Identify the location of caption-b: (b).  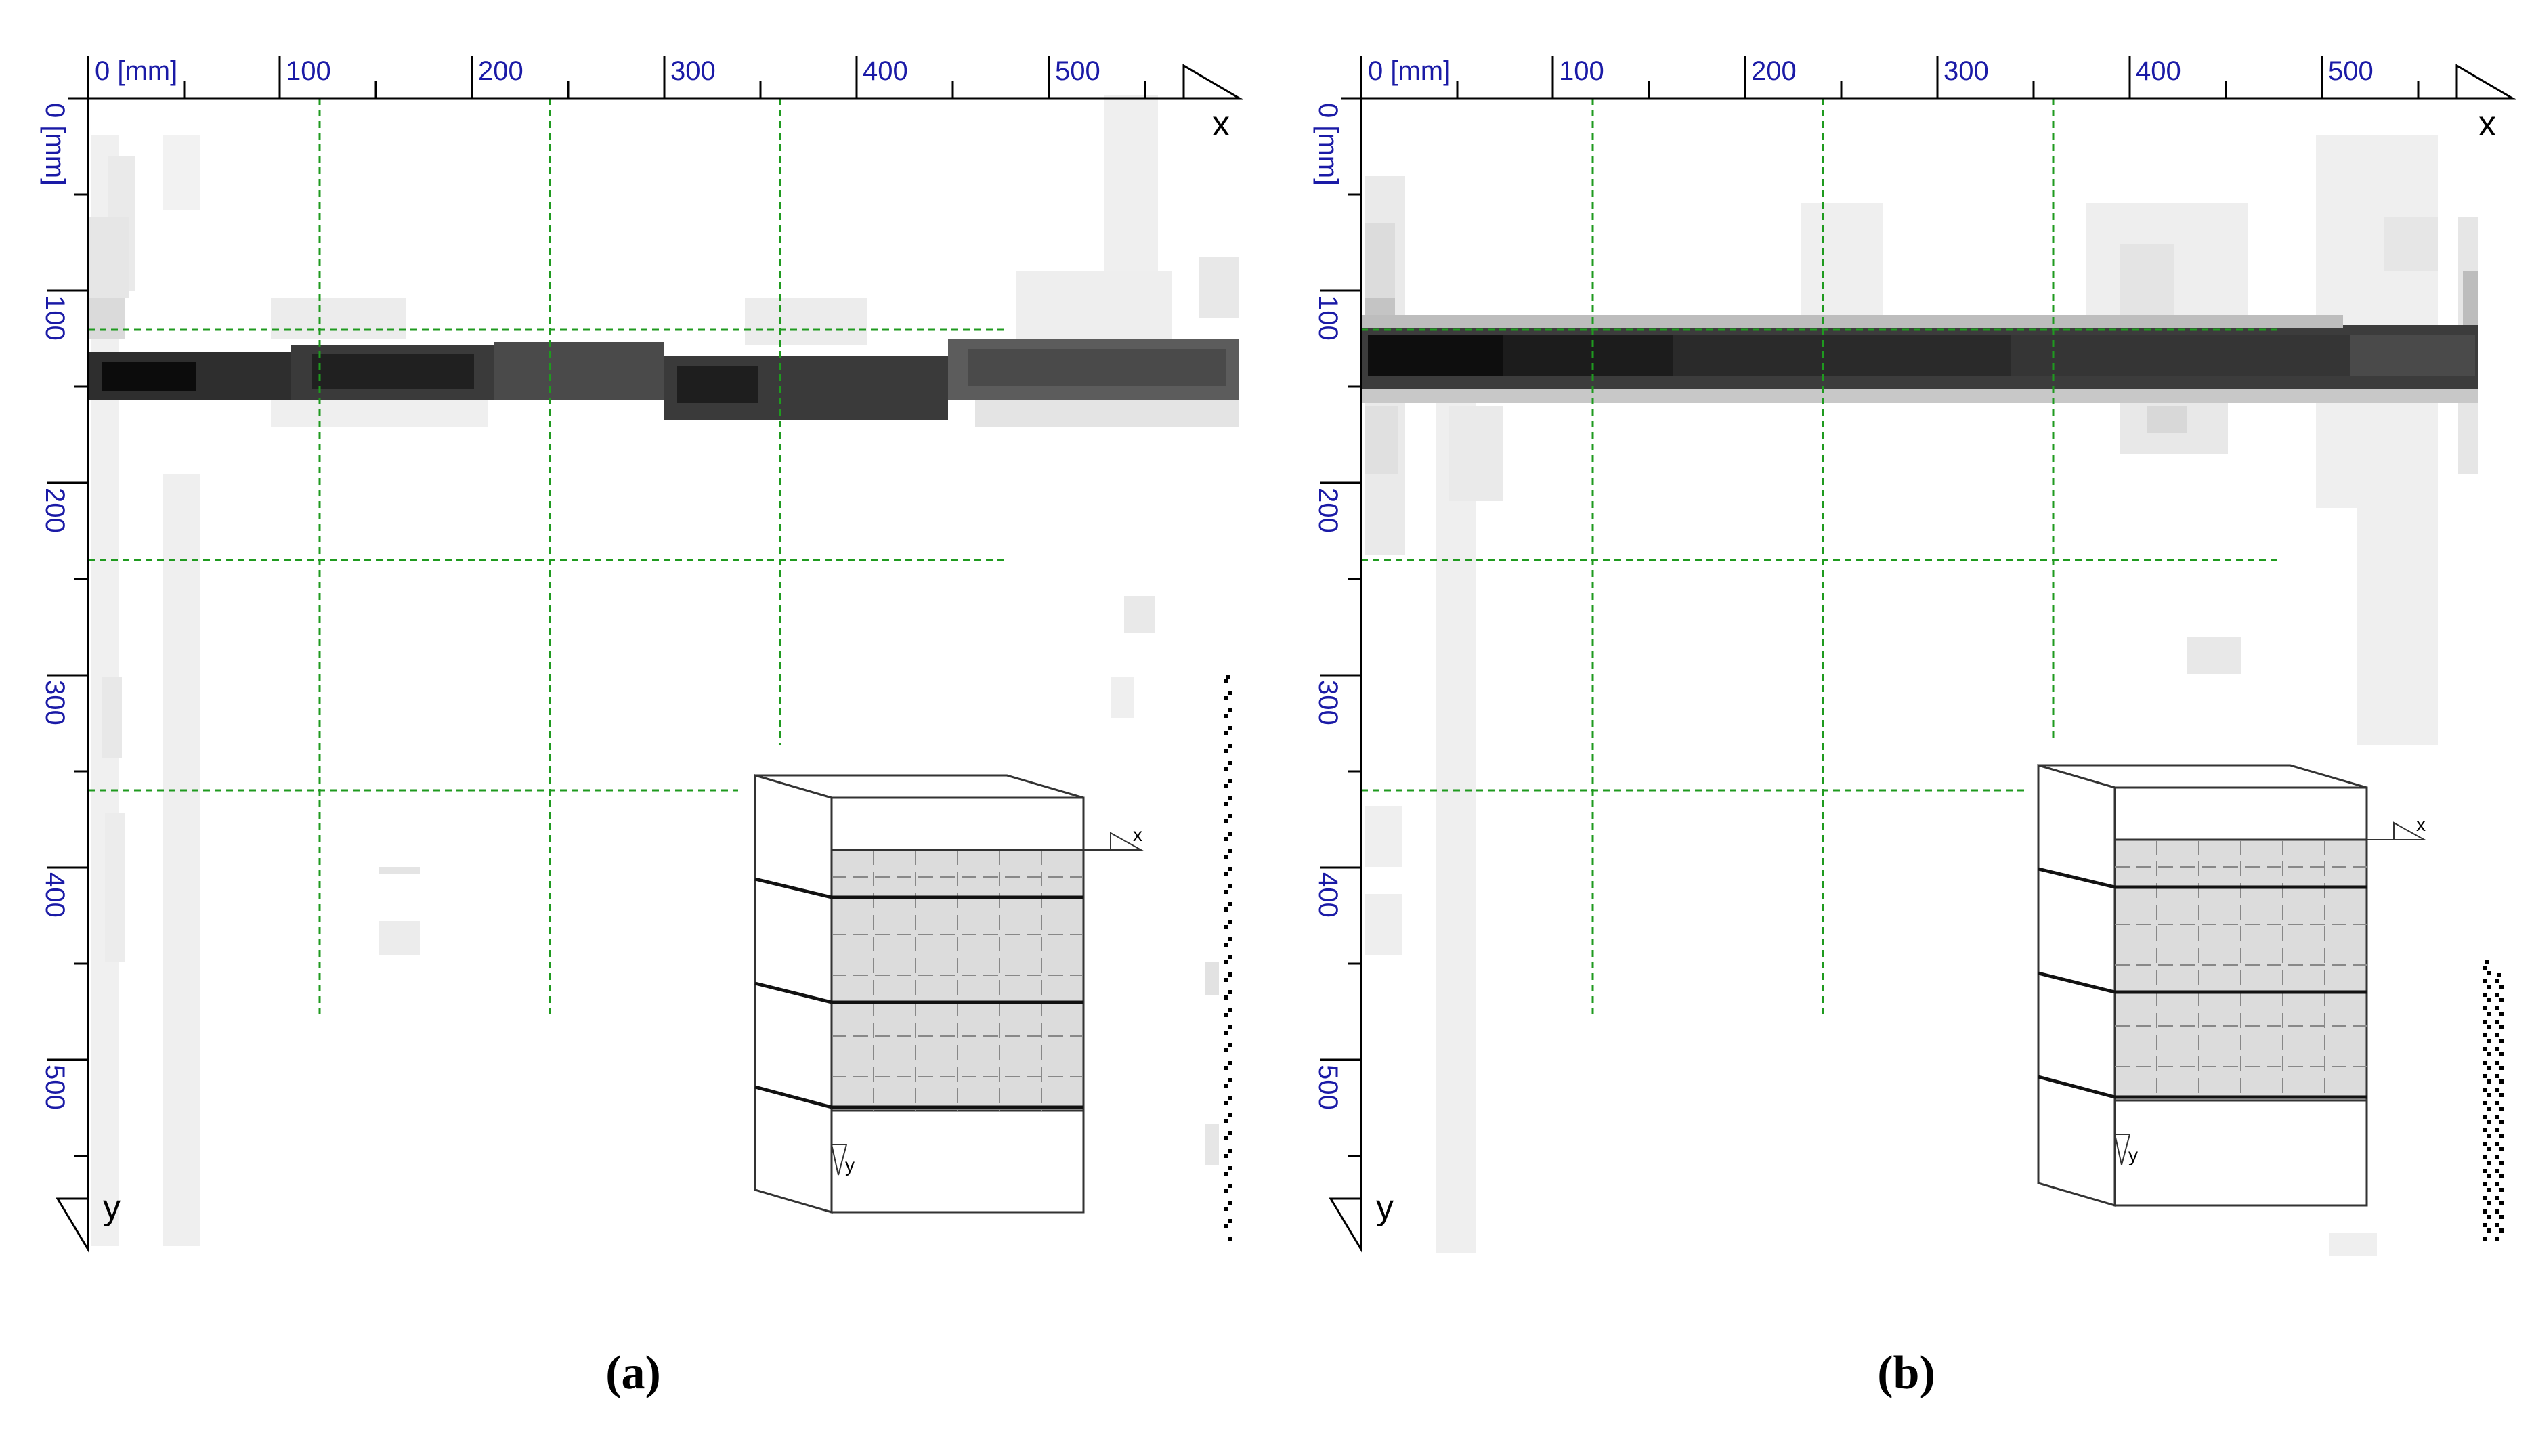
(1906, 1373).